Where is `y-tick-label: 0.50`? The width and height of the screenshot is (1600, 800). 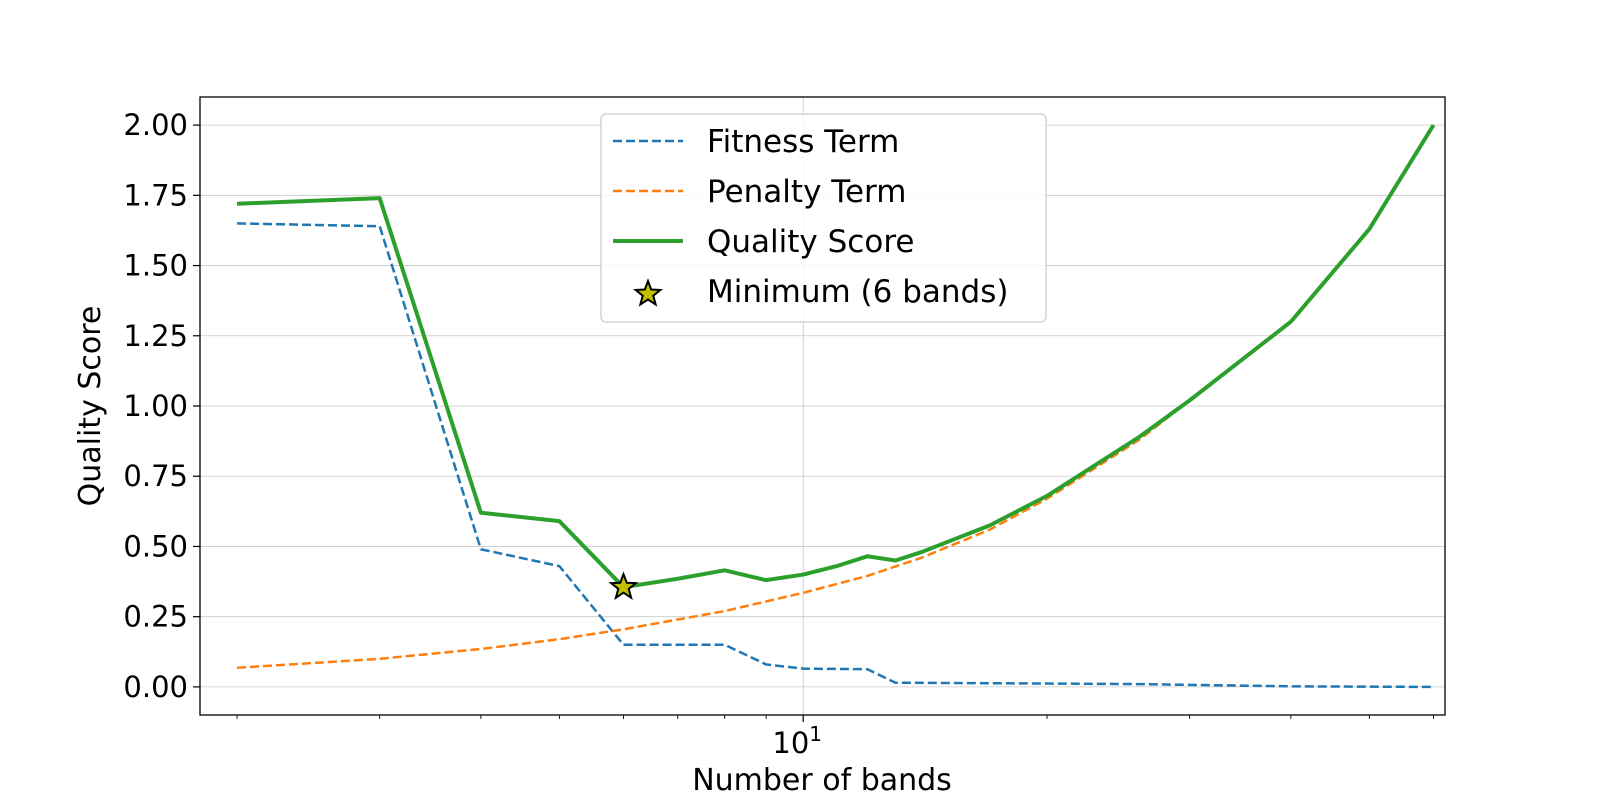
y-tick-label: 0.50 is located at coordinates (155, 546).